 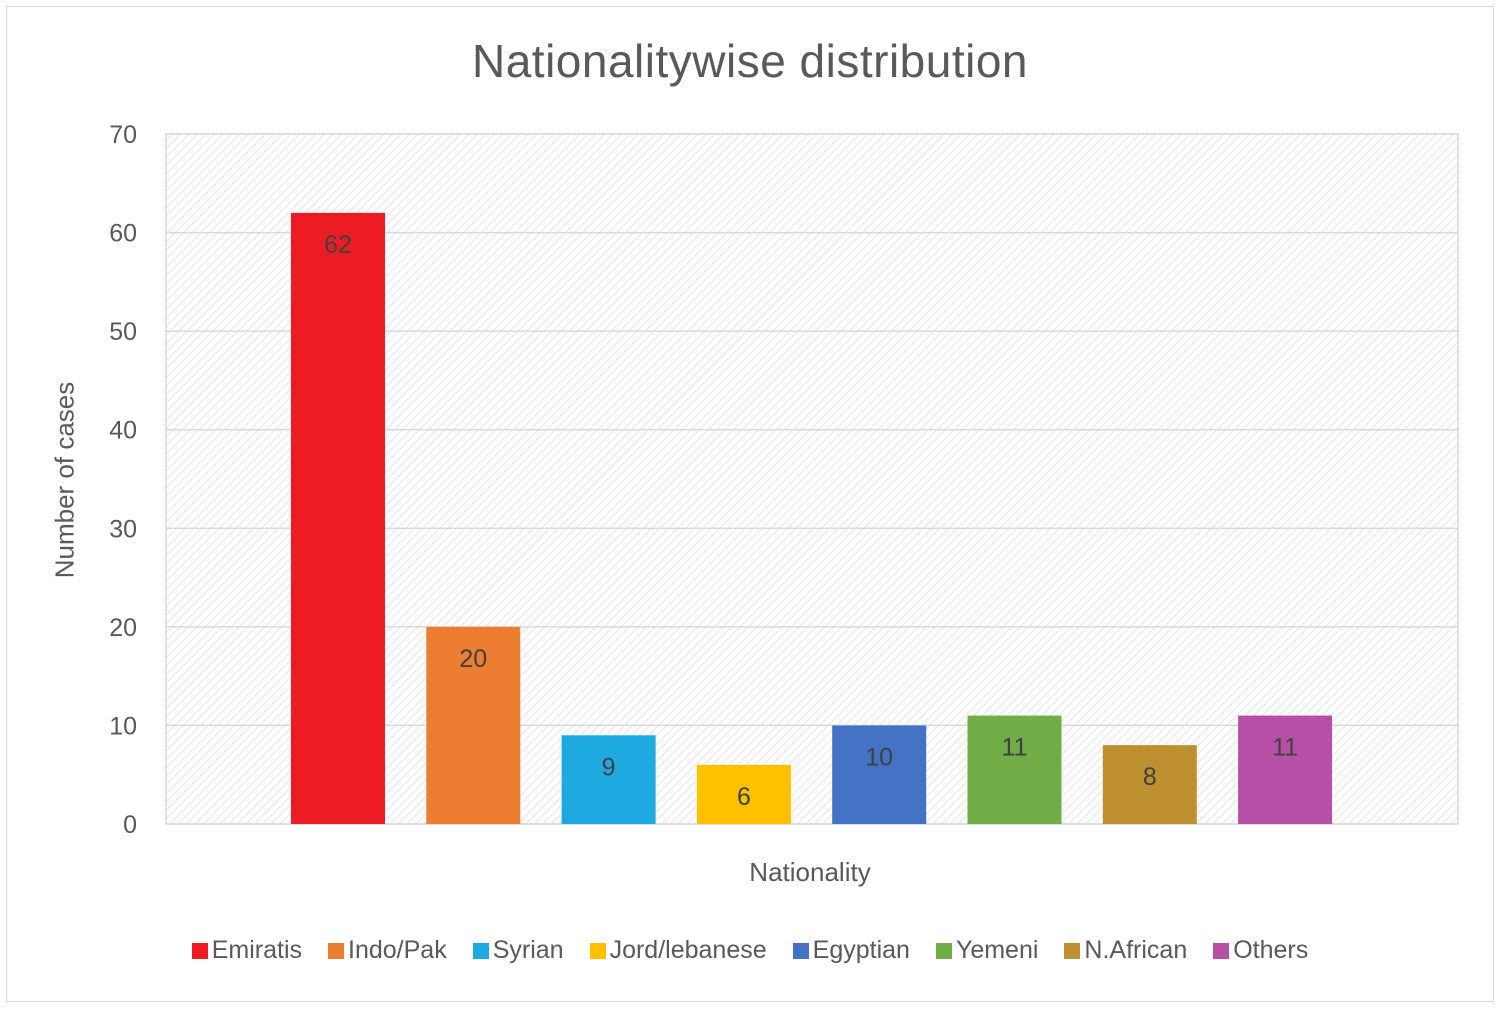 What do you see at coordinates (64, 480) in the screenshot?
I see `y-axis-label: Number of cases` at bounding box center [64, 480].